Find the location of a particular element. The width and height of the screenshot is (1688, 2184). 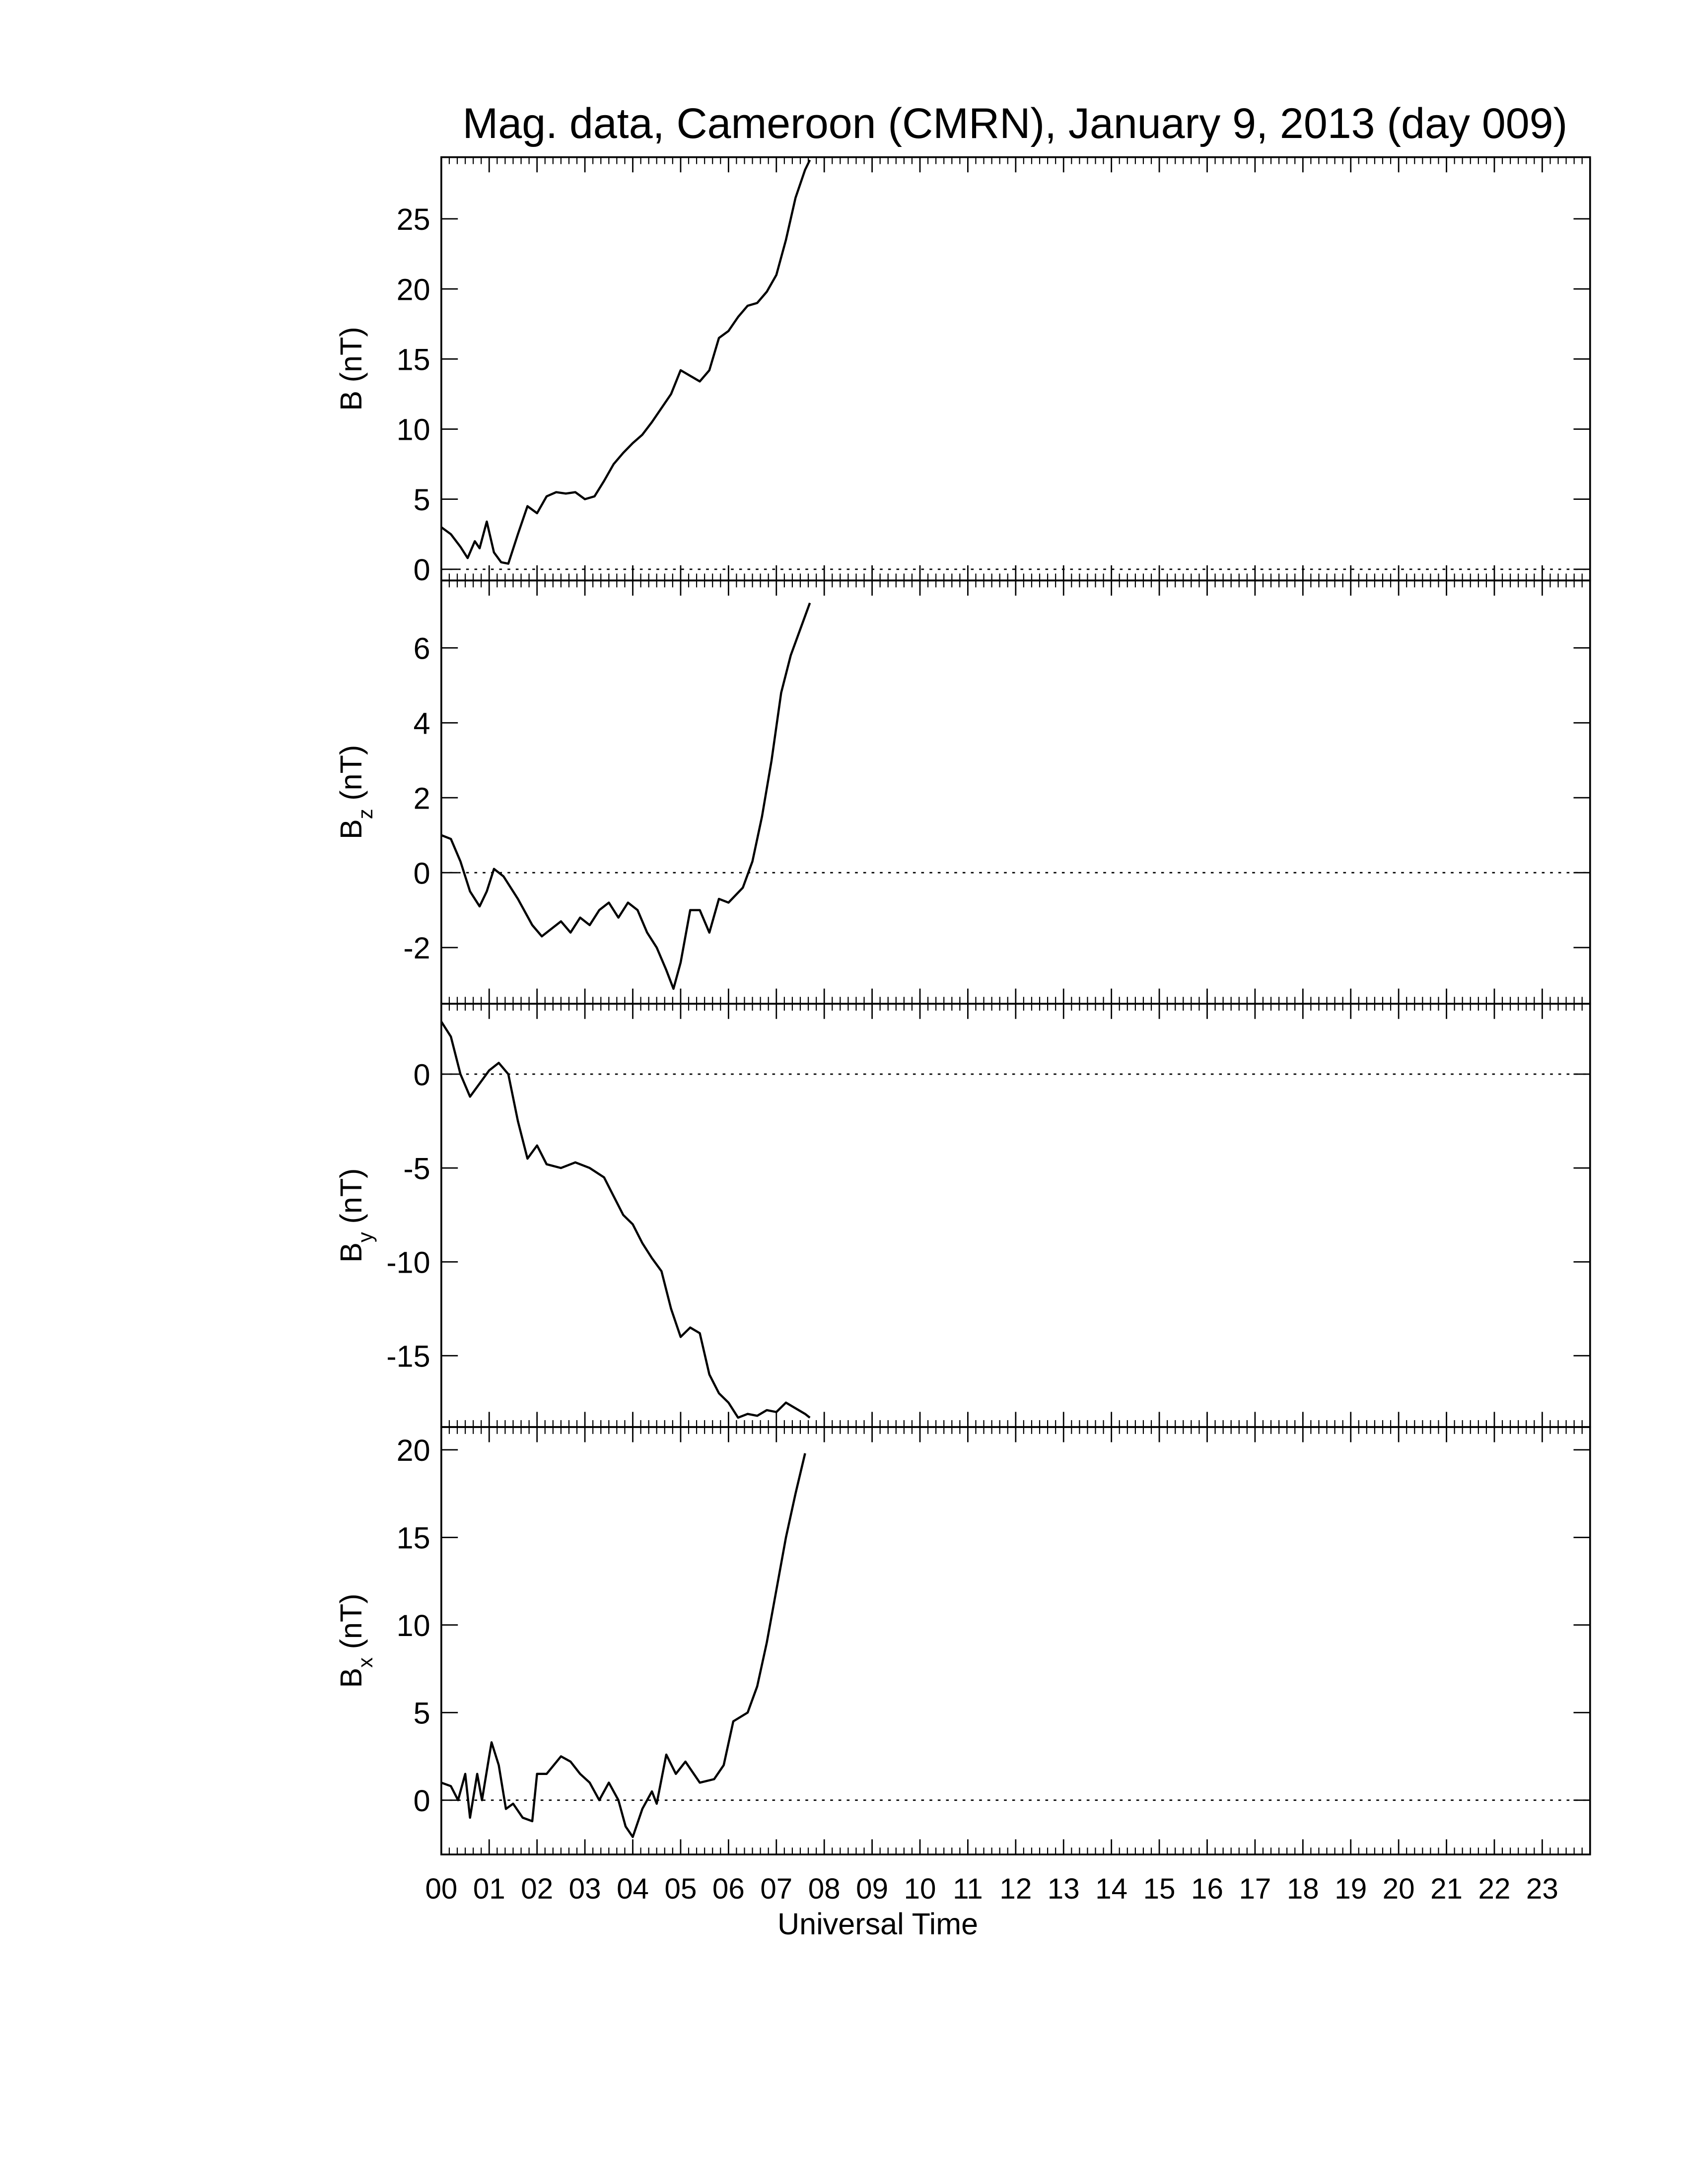

x-tick-label: 09 is located at coordinates (872, 1889).